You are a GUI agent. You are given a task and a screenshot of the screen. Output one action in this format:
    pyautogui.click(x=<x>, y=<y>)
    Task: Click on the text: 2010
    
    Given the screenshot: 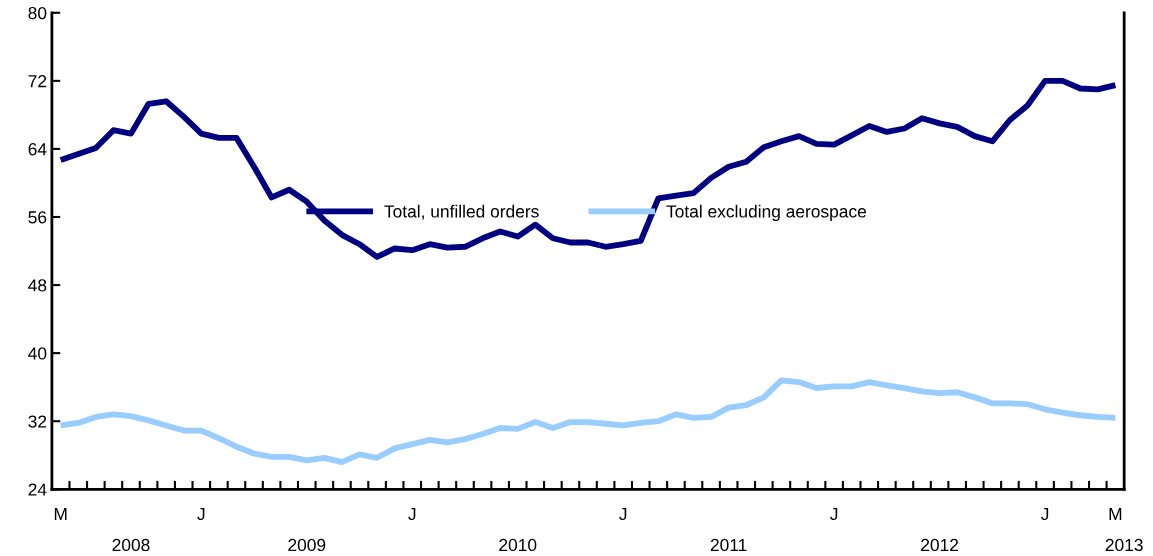 What is the action you would take?
    pyautogui.click(x=518, y=545)
    